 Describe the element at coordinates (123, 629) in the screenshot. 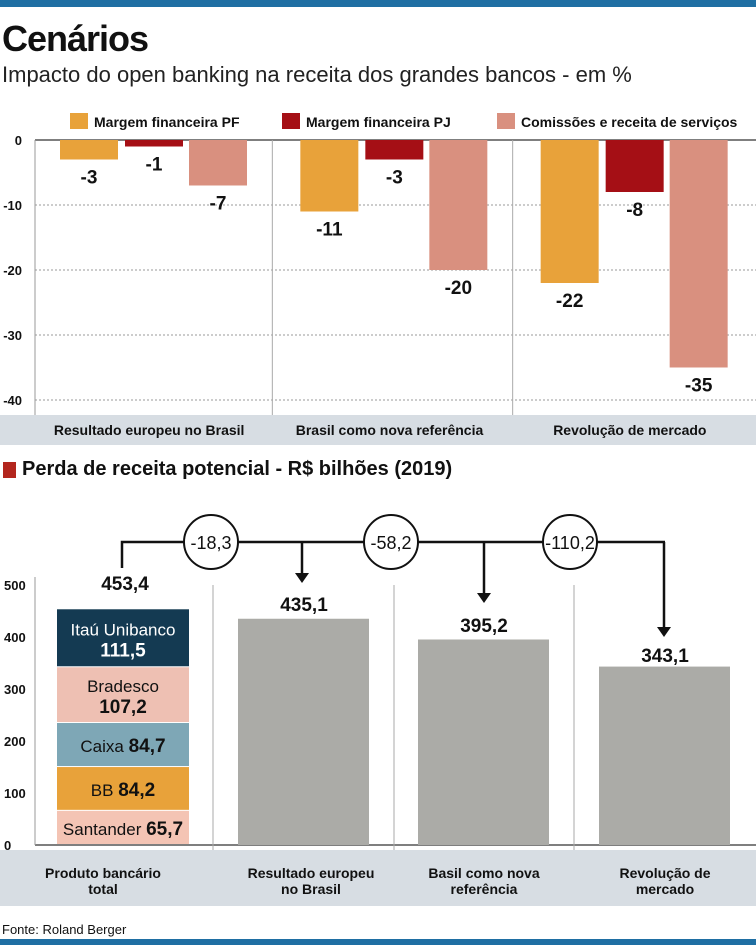

I see `stack-name: Itaú Unibanco` at that location.